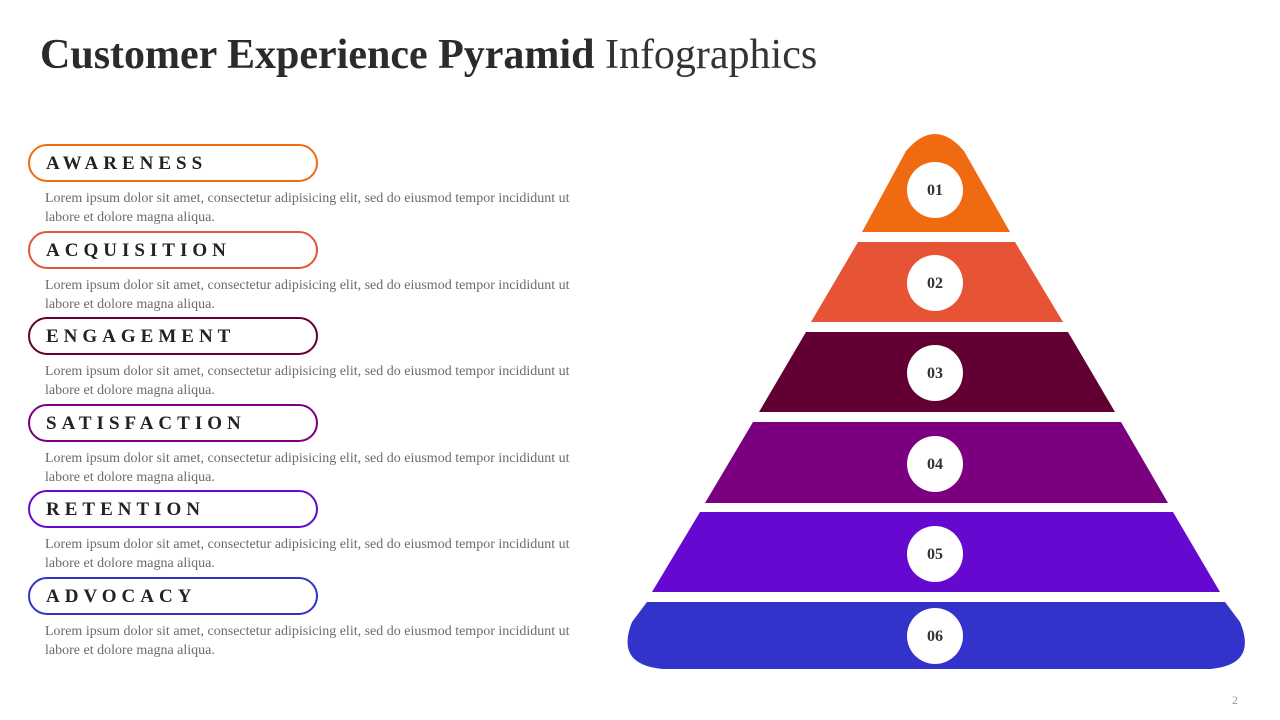 This screenshot has height=720, width=1280. I want to click on pyramid-layer-1: 01, so click(936, 183).